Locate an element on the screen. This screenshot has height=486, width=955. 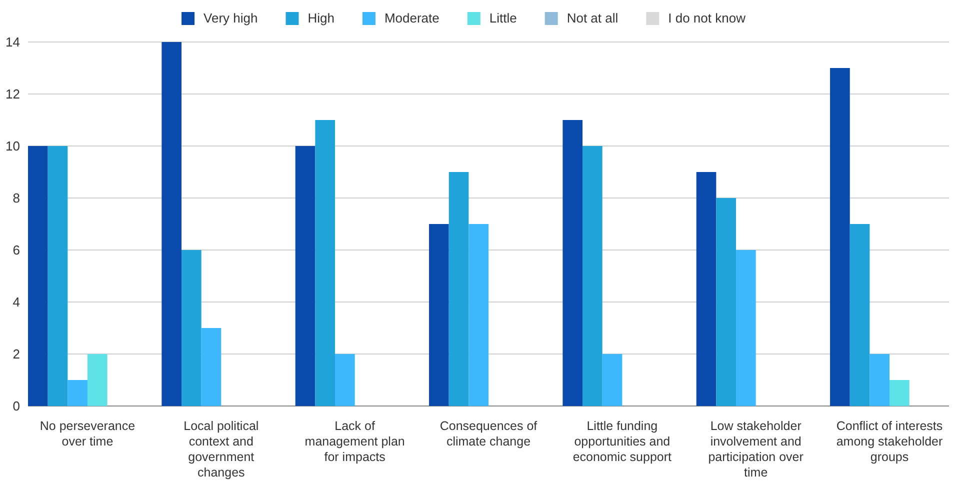
y-tick-label: 2 is located at coordinates (16, 354).